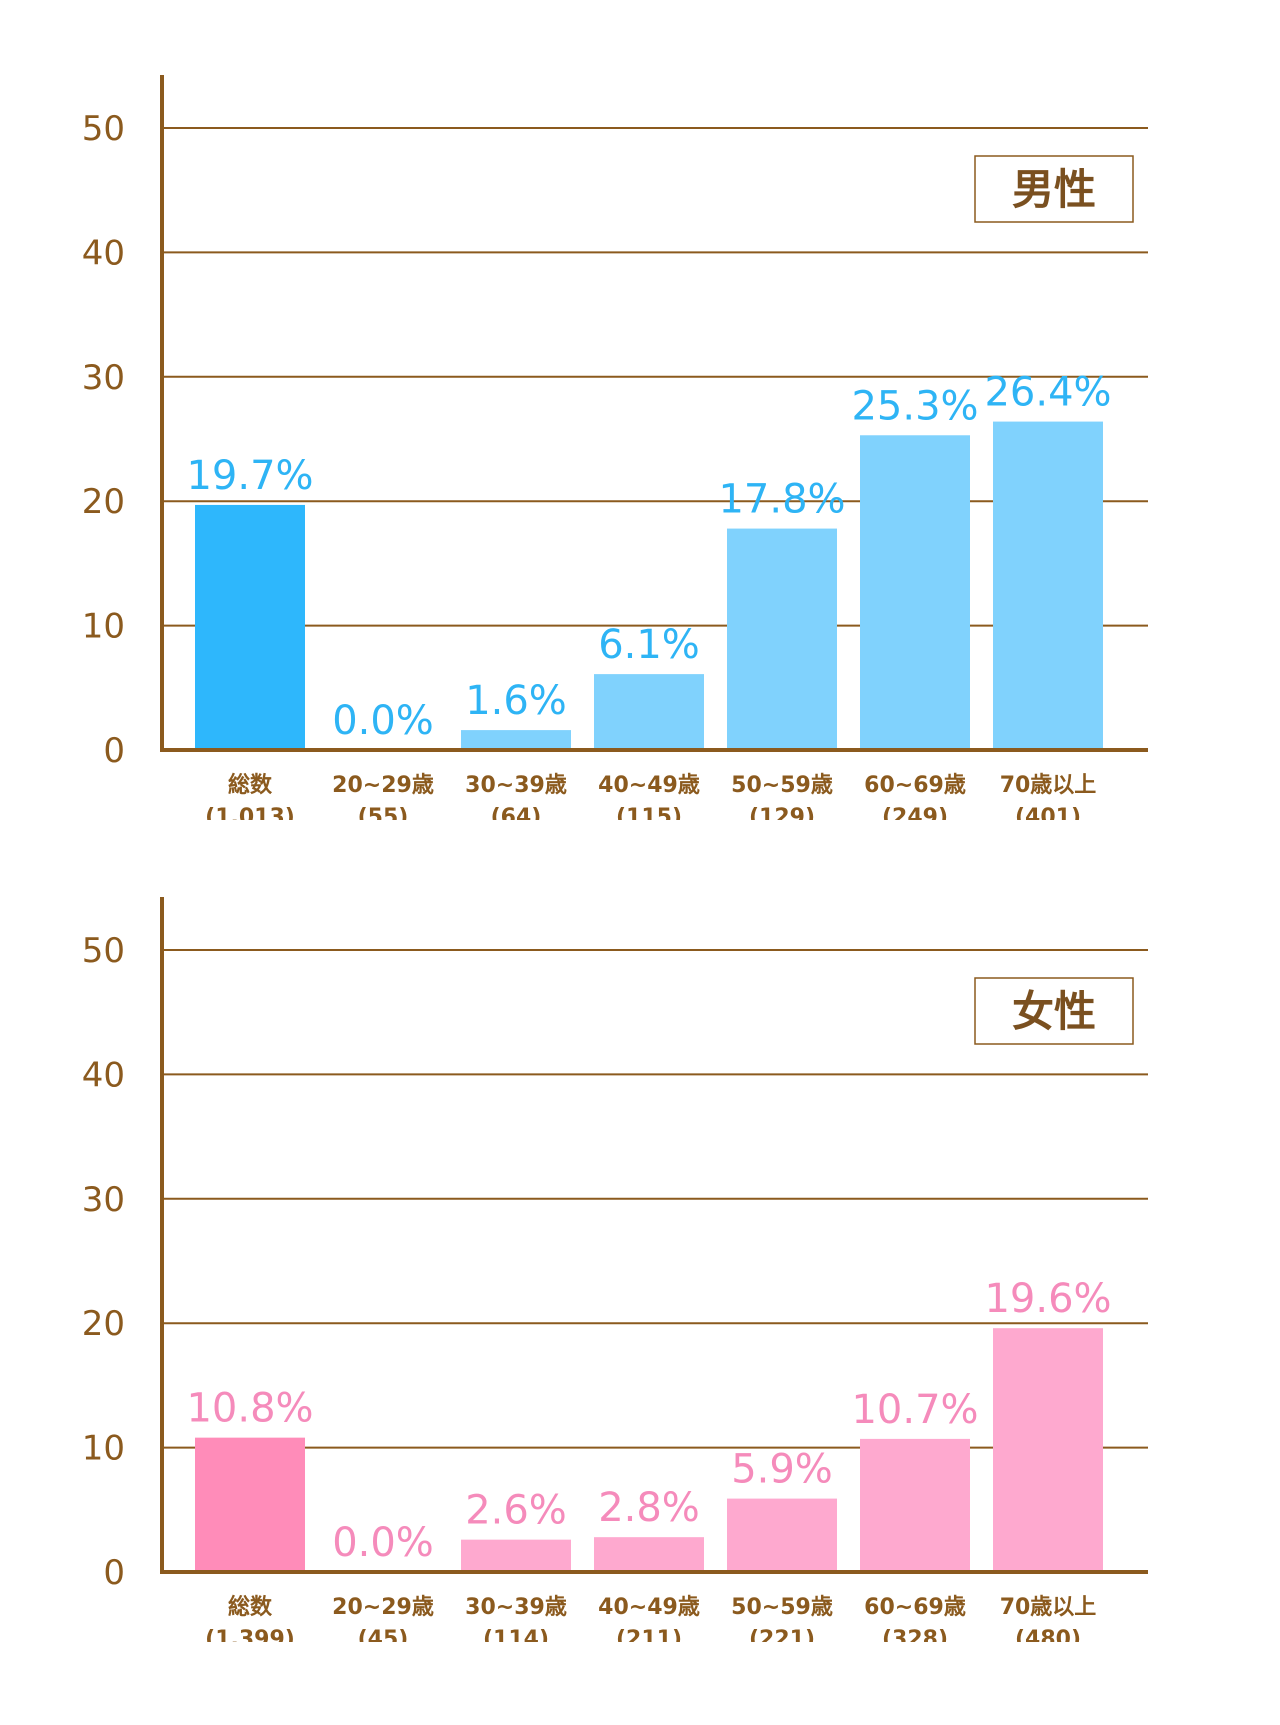 The image size is (1280, 1725). Describe the element at coordinates (103, 1449) in the screenshot. I see `female-ytick-label: 10` at that location.